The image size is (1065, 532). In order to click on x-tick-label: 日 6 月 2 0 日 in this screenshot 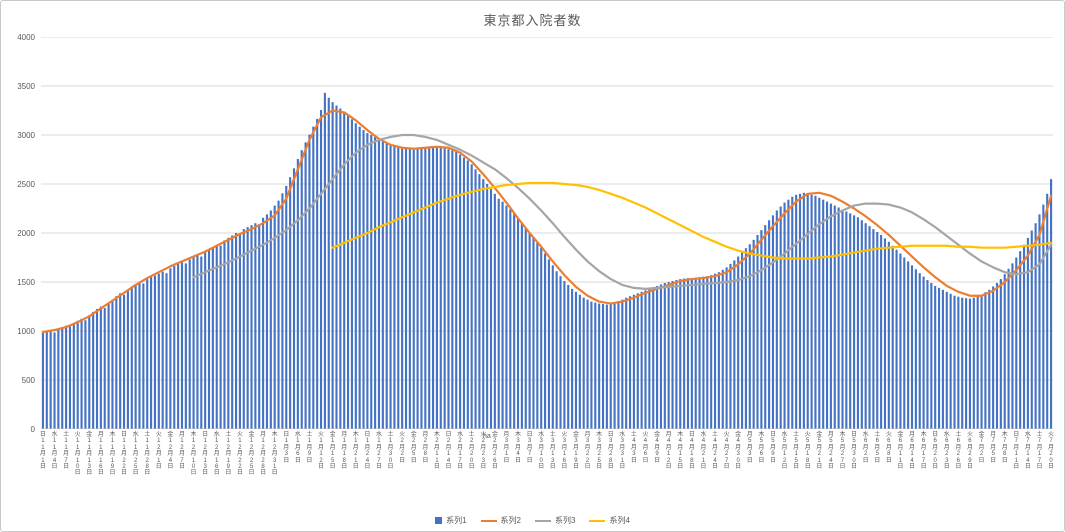, I will do `click(935, 451)`.